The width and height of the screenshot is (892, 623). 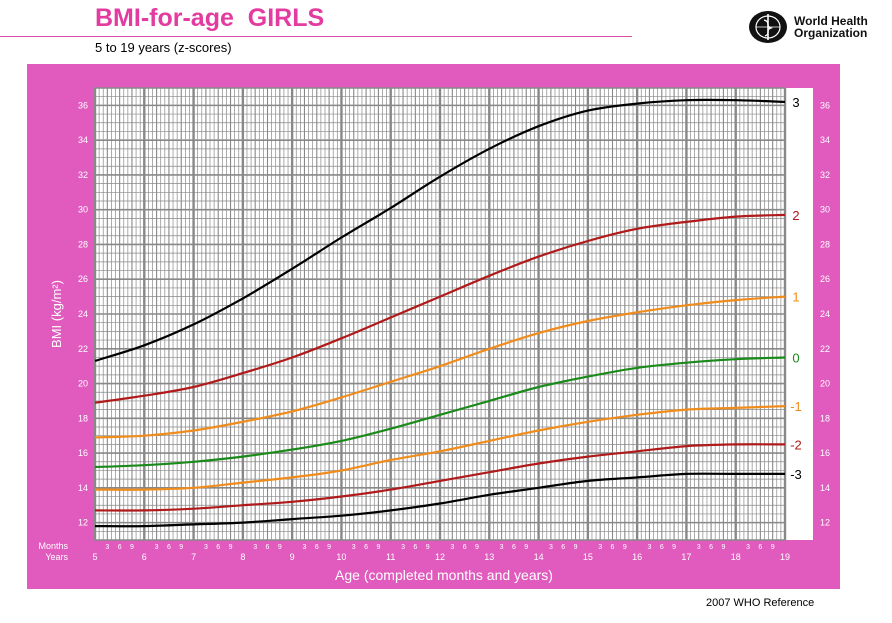 What do you see at coordinates (760, 603) in the screenshot?
I see `reference-note: 2007 WHO Reference` at bounding box center [760, 603].